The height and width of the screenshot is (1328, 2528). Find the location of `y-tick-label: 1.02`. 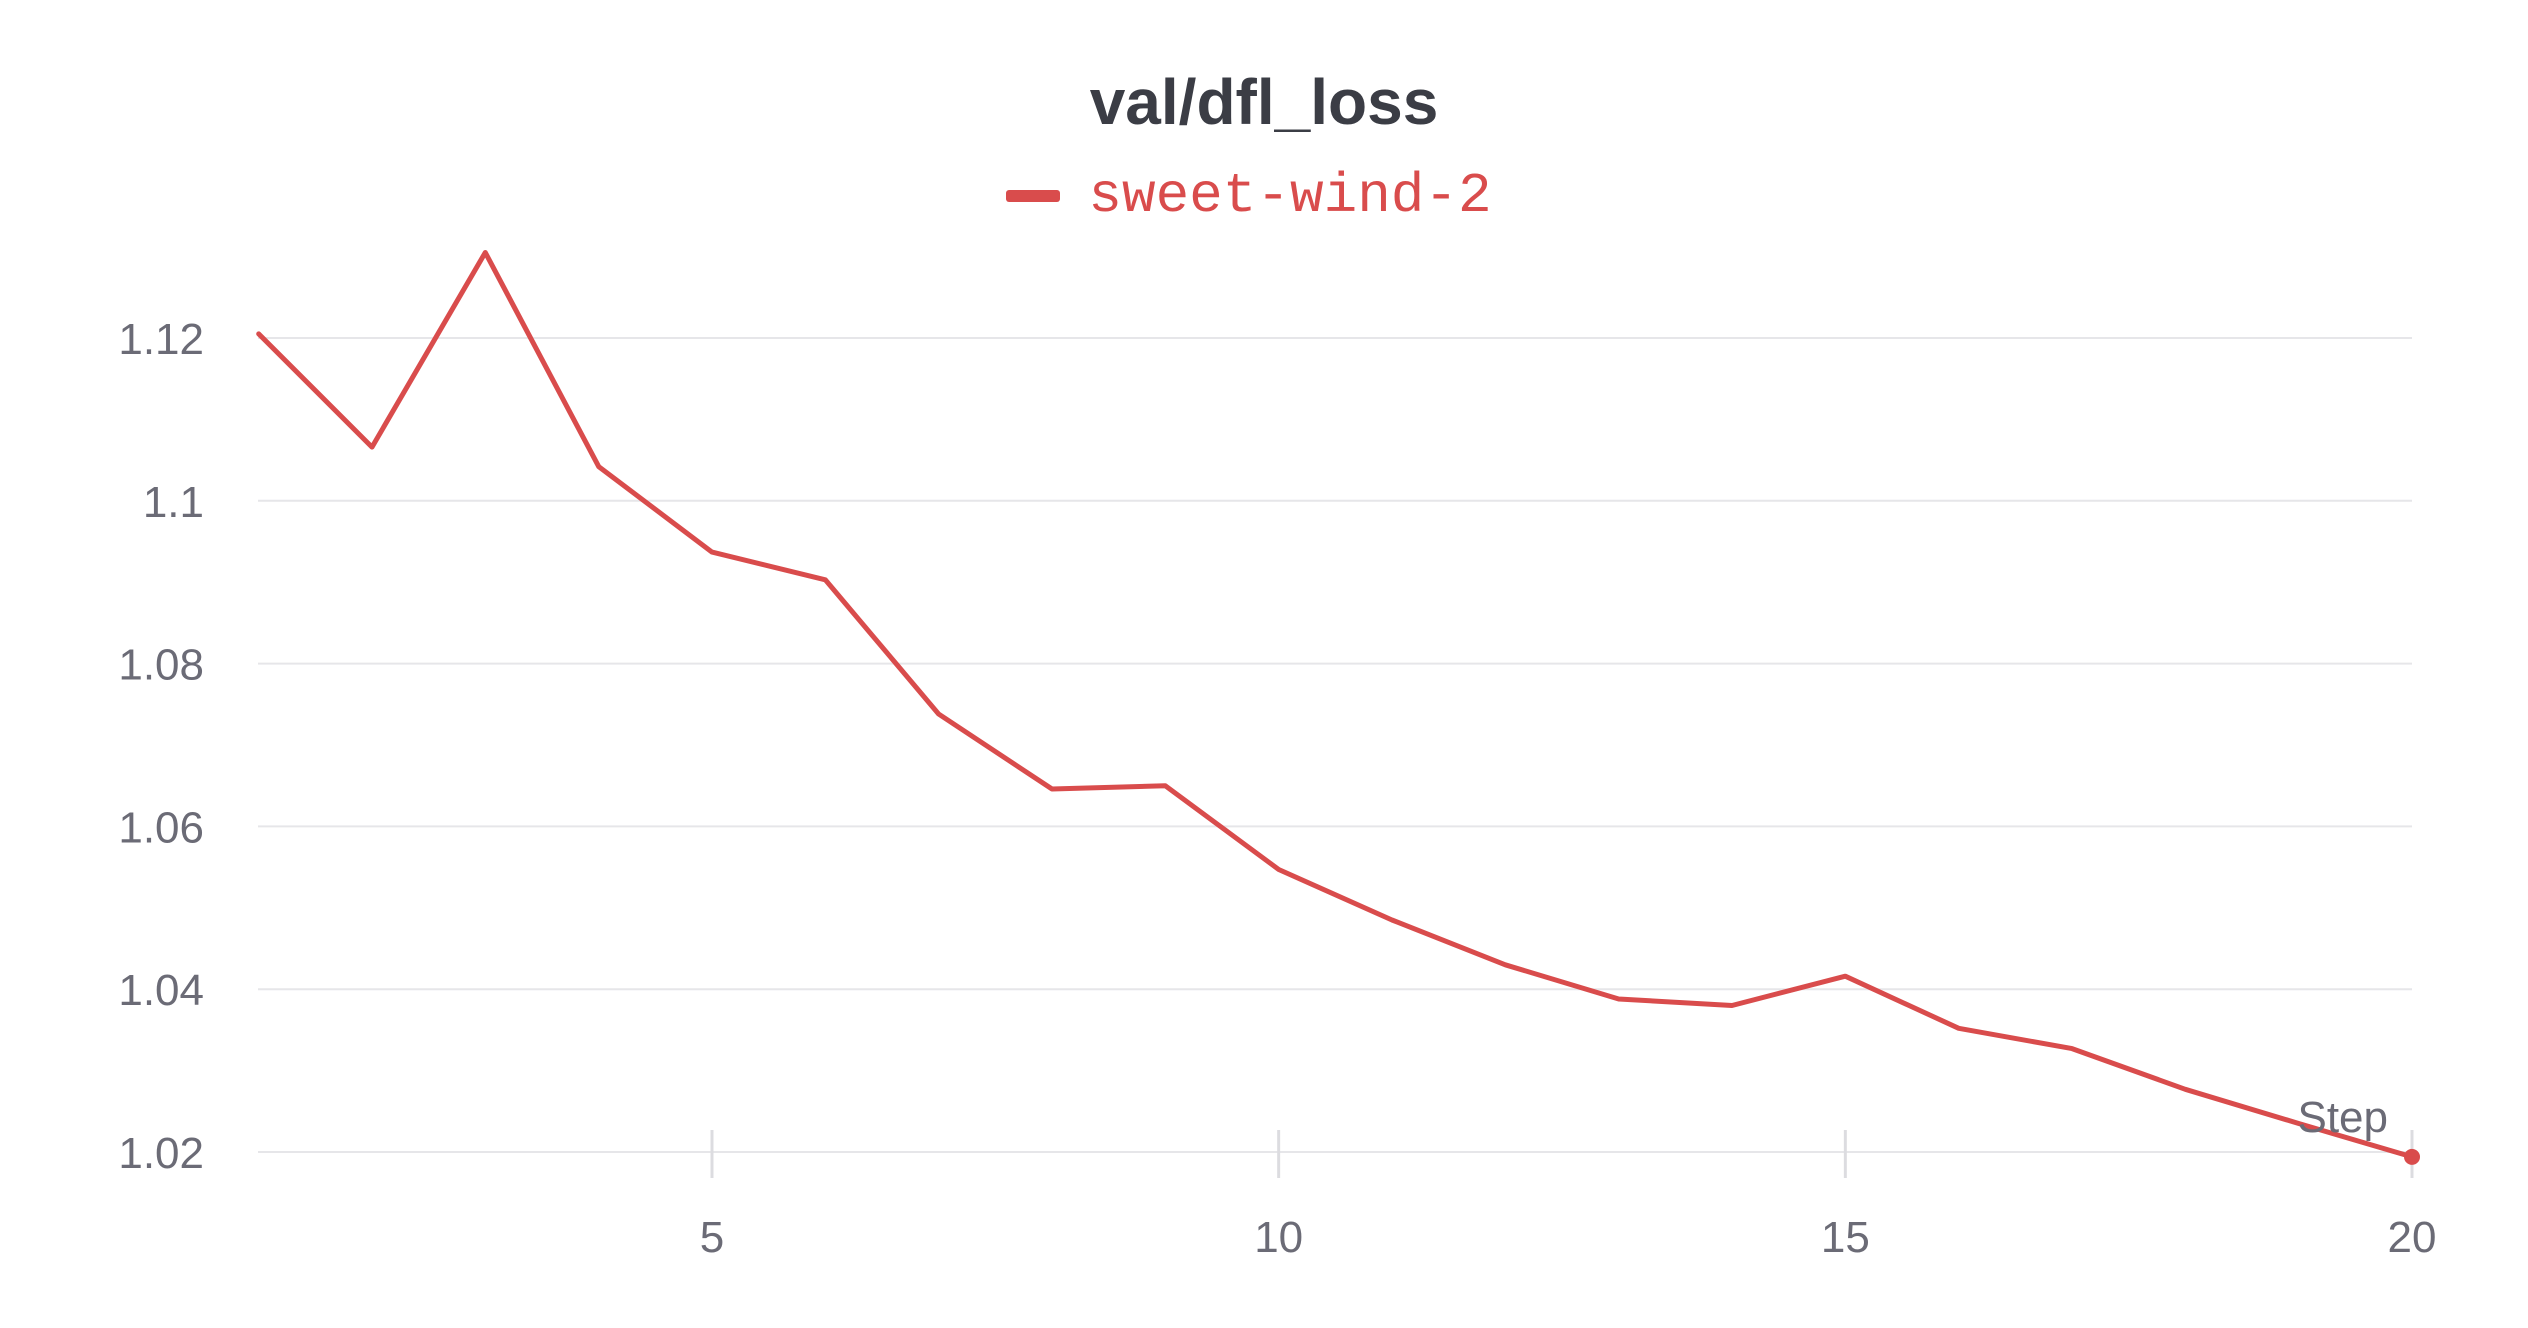

y-tick-label: 1.02 is located at coordinates (161, 1153).